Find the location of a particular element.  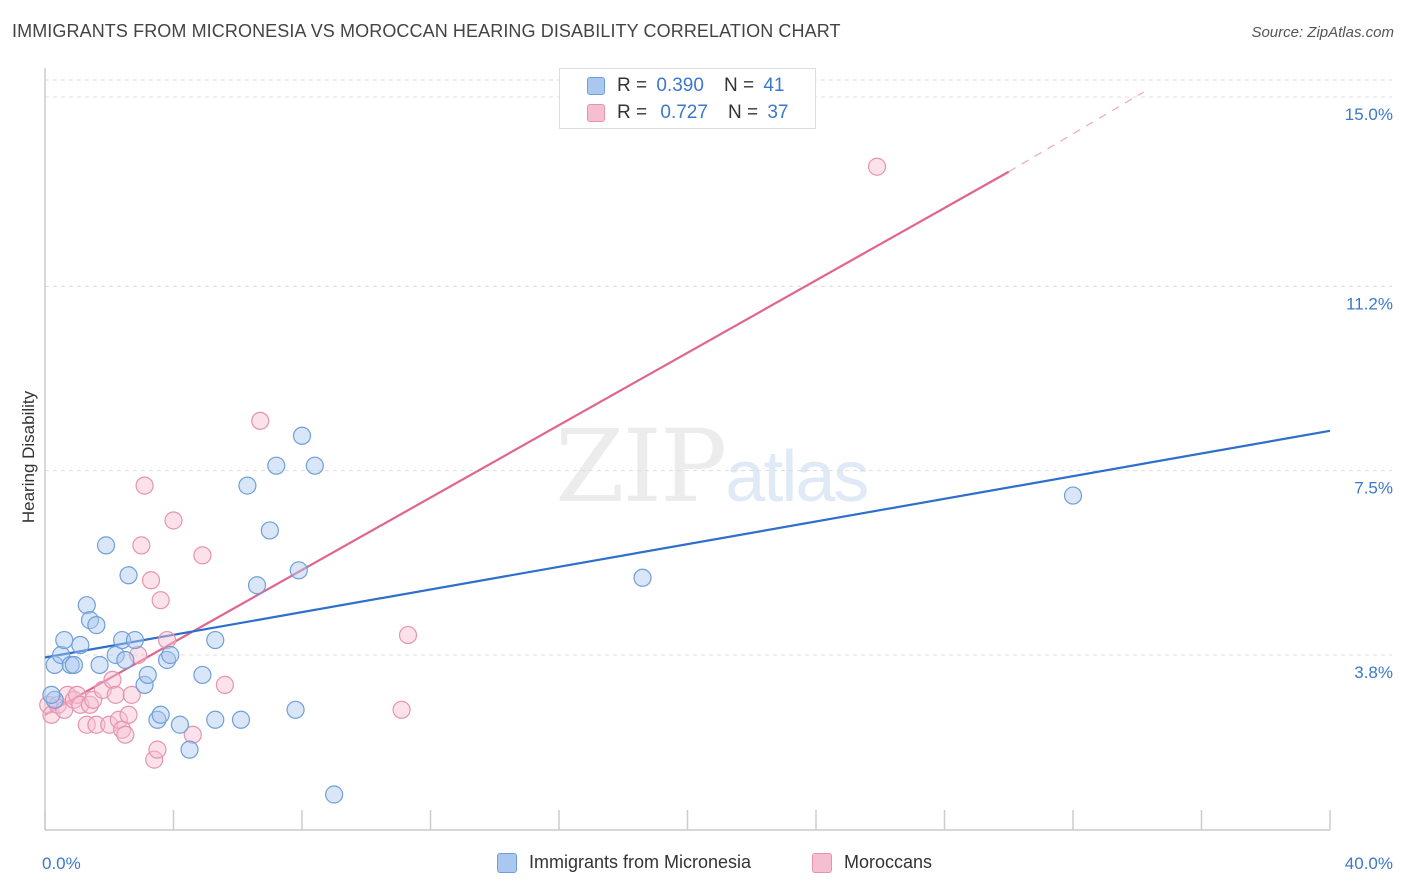

watermark-zip: ZIP is located at coordinates (641, 466).